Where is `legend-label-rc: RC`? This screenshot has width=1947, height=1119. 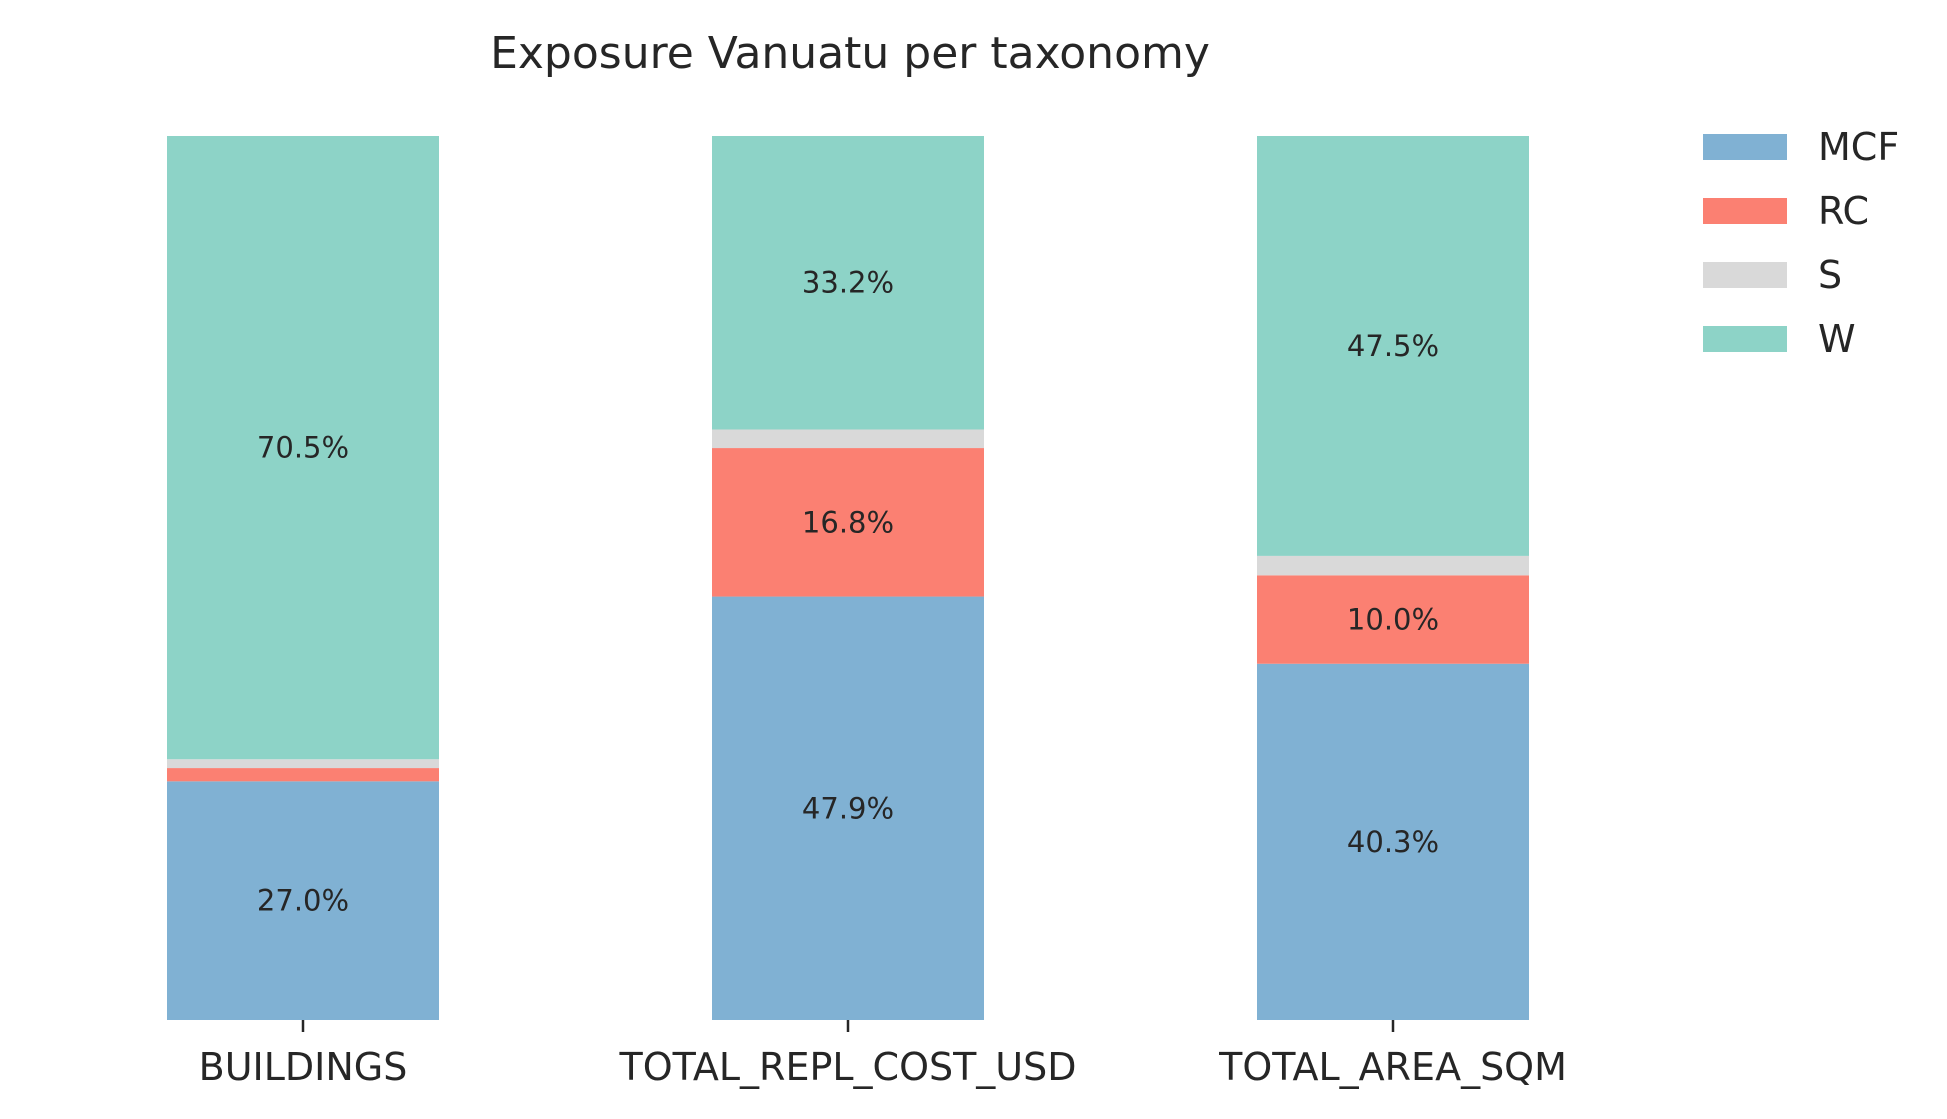 legend-label-rc: RC is located at coordinates (1843, 211).